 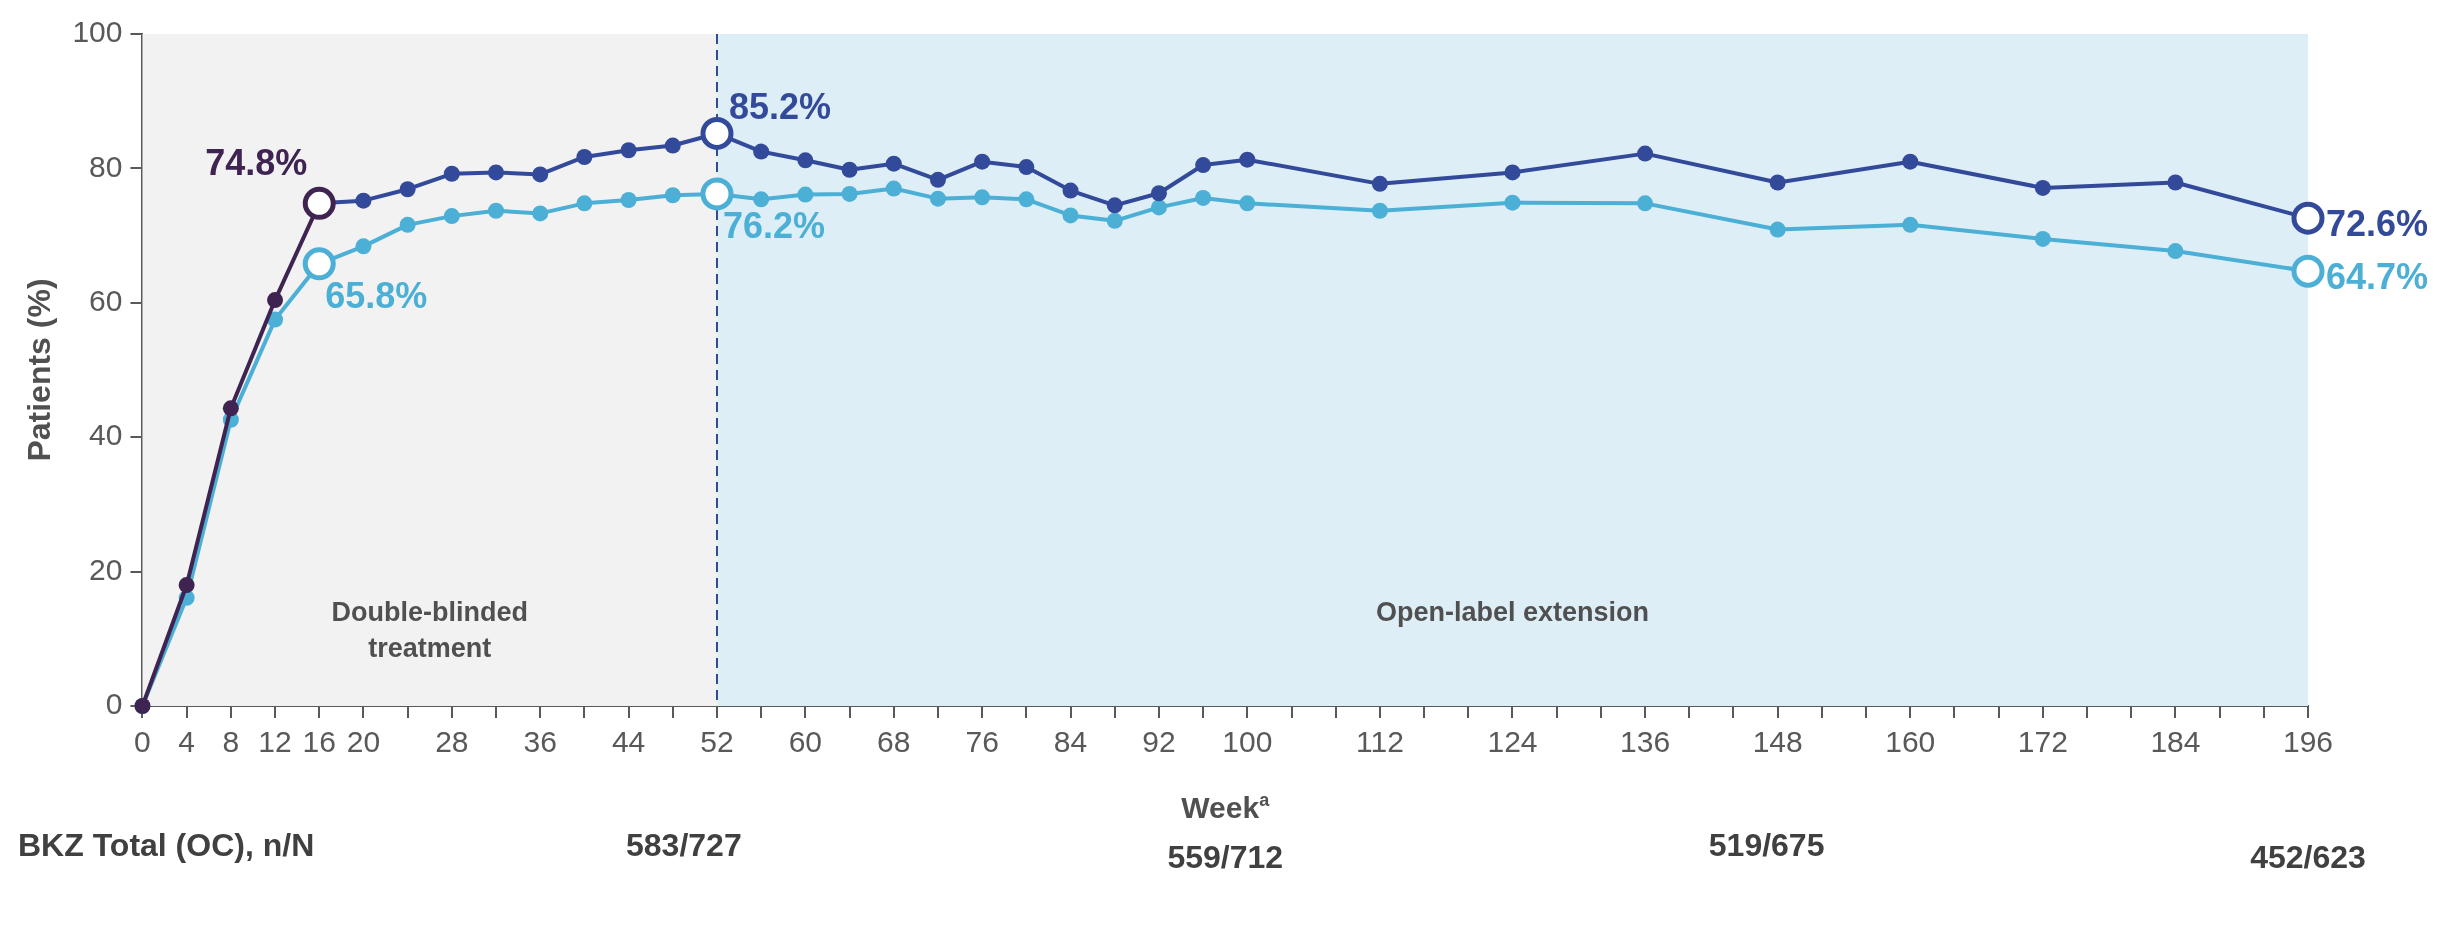 I want to click on text: 583/727, so click(x=684, y=845).